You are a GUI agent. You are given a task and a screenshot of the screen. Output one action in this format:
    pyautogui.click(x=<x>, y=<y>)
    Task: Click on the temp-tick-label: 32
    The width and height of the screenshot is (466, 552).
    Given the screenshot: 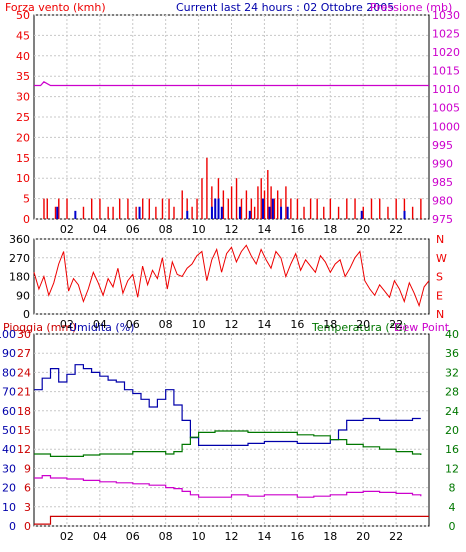 What is the action you would take?
    pyautogui.click(x=452, y=372)
    